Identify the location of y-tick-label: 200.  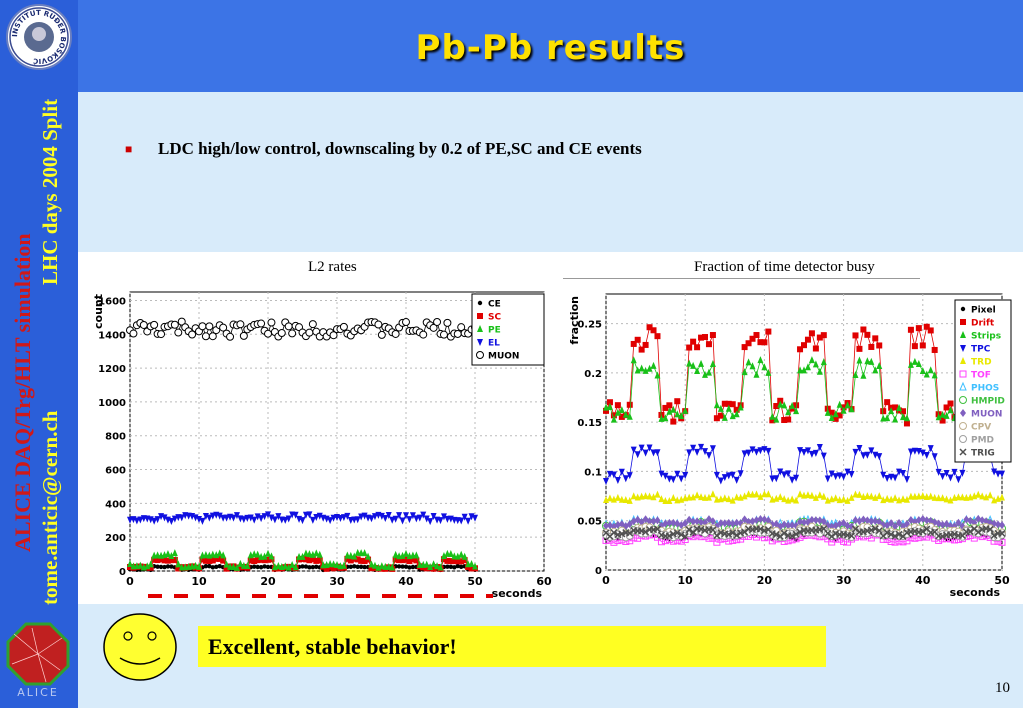
(115, 538).